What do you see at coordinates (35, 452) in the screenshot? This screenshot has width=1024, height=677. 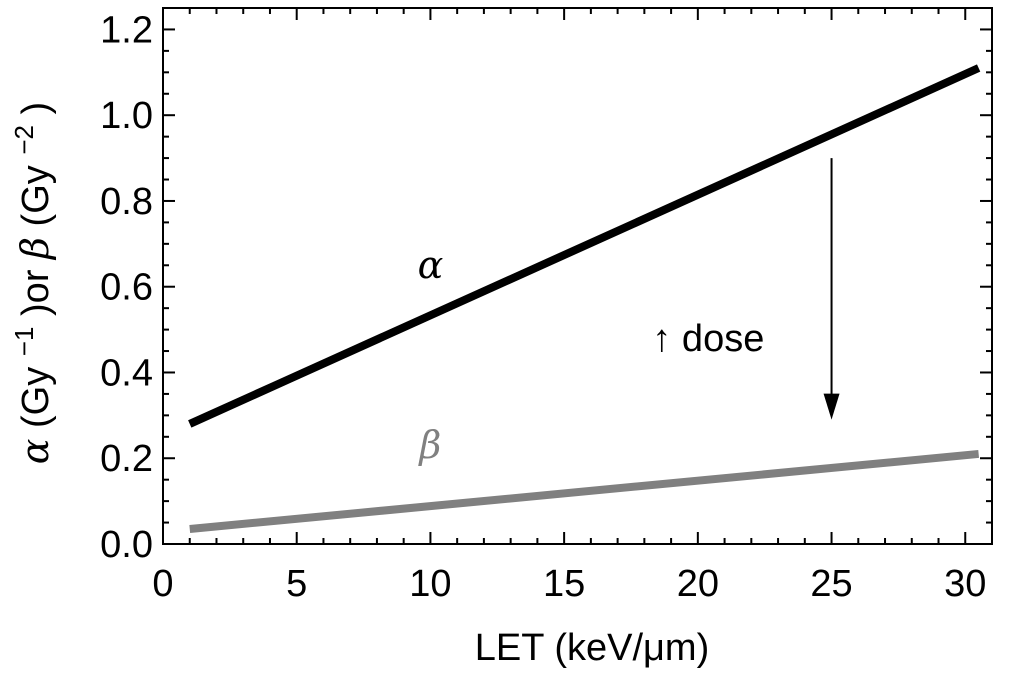 I see `y-label-alpha-symbol: α` at bounding box center [35, 452].